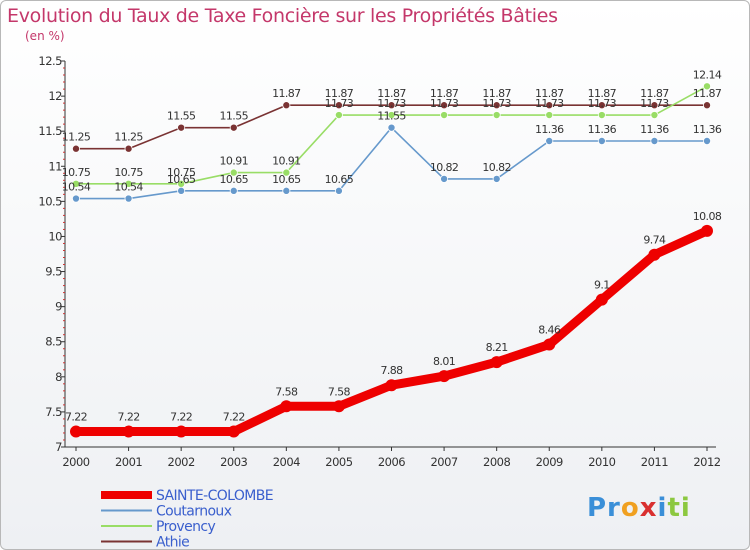  Describe the element at coordinates (234, 161) in the screenshot. I see `data-label-provency: 10.91` at that location.